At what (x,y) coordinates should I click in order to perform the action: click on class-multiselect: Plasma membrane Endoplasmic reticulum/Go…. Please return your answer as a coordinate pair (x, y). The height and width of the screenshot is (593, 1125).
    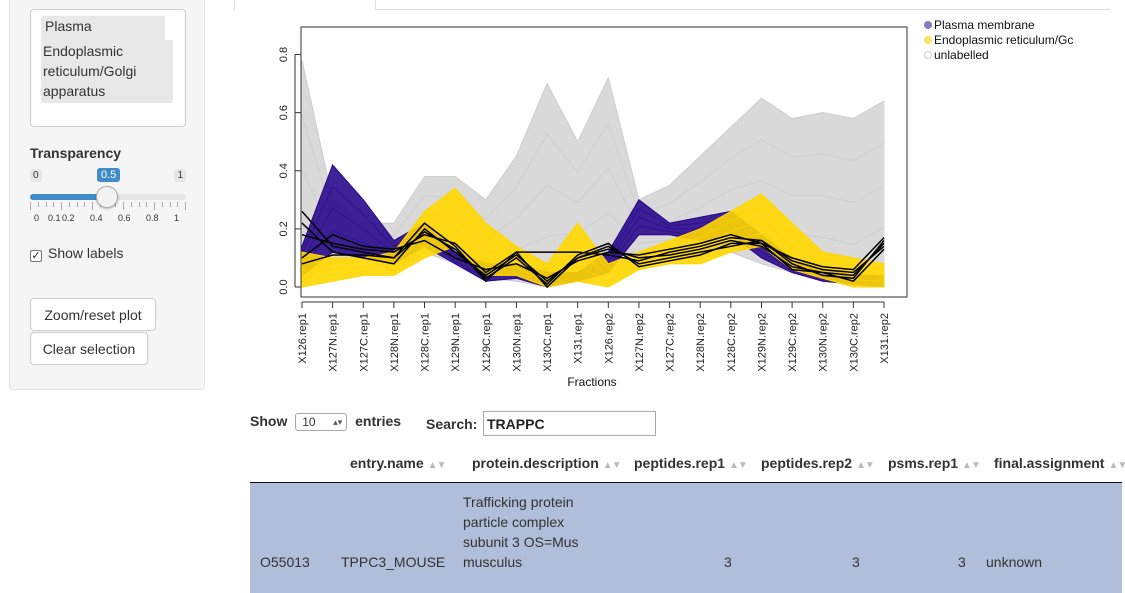
    Looking at the image, I should click on (108, 68).